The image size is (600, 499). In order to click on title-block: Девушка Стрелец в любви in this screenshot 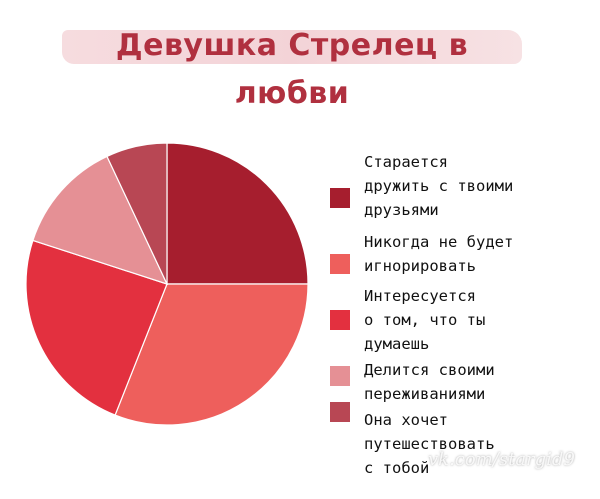, I will do `click(292, 66)`.